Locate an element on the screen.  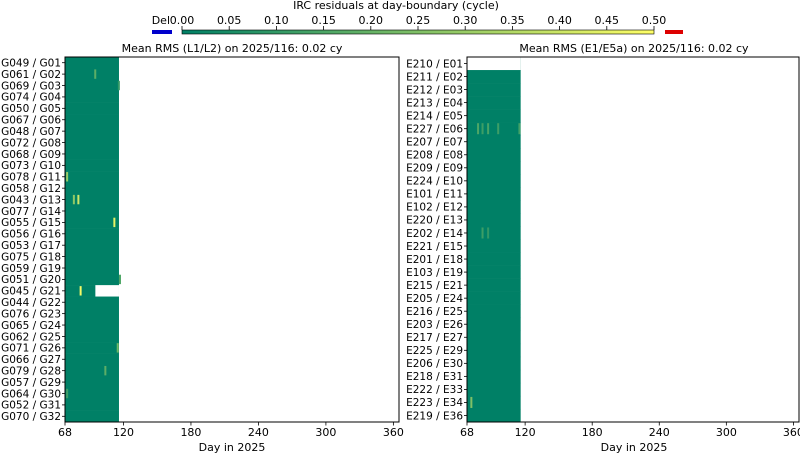
row-label: E203 / E26 is located at coordinates (434, 325).